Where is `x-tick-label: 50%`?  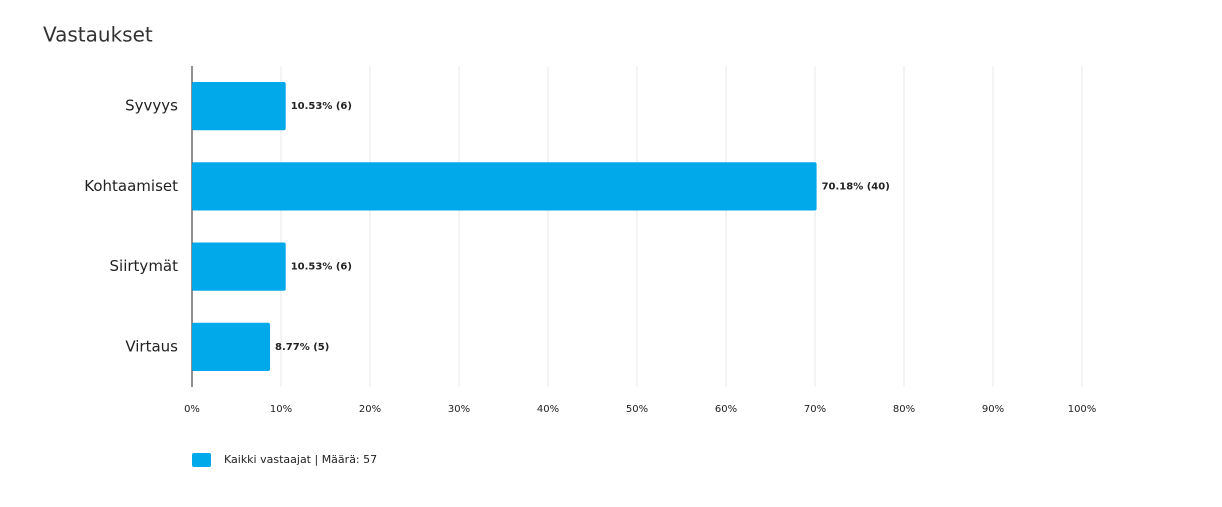 x-tick-label: 50% is located at coordinates (637, 409).